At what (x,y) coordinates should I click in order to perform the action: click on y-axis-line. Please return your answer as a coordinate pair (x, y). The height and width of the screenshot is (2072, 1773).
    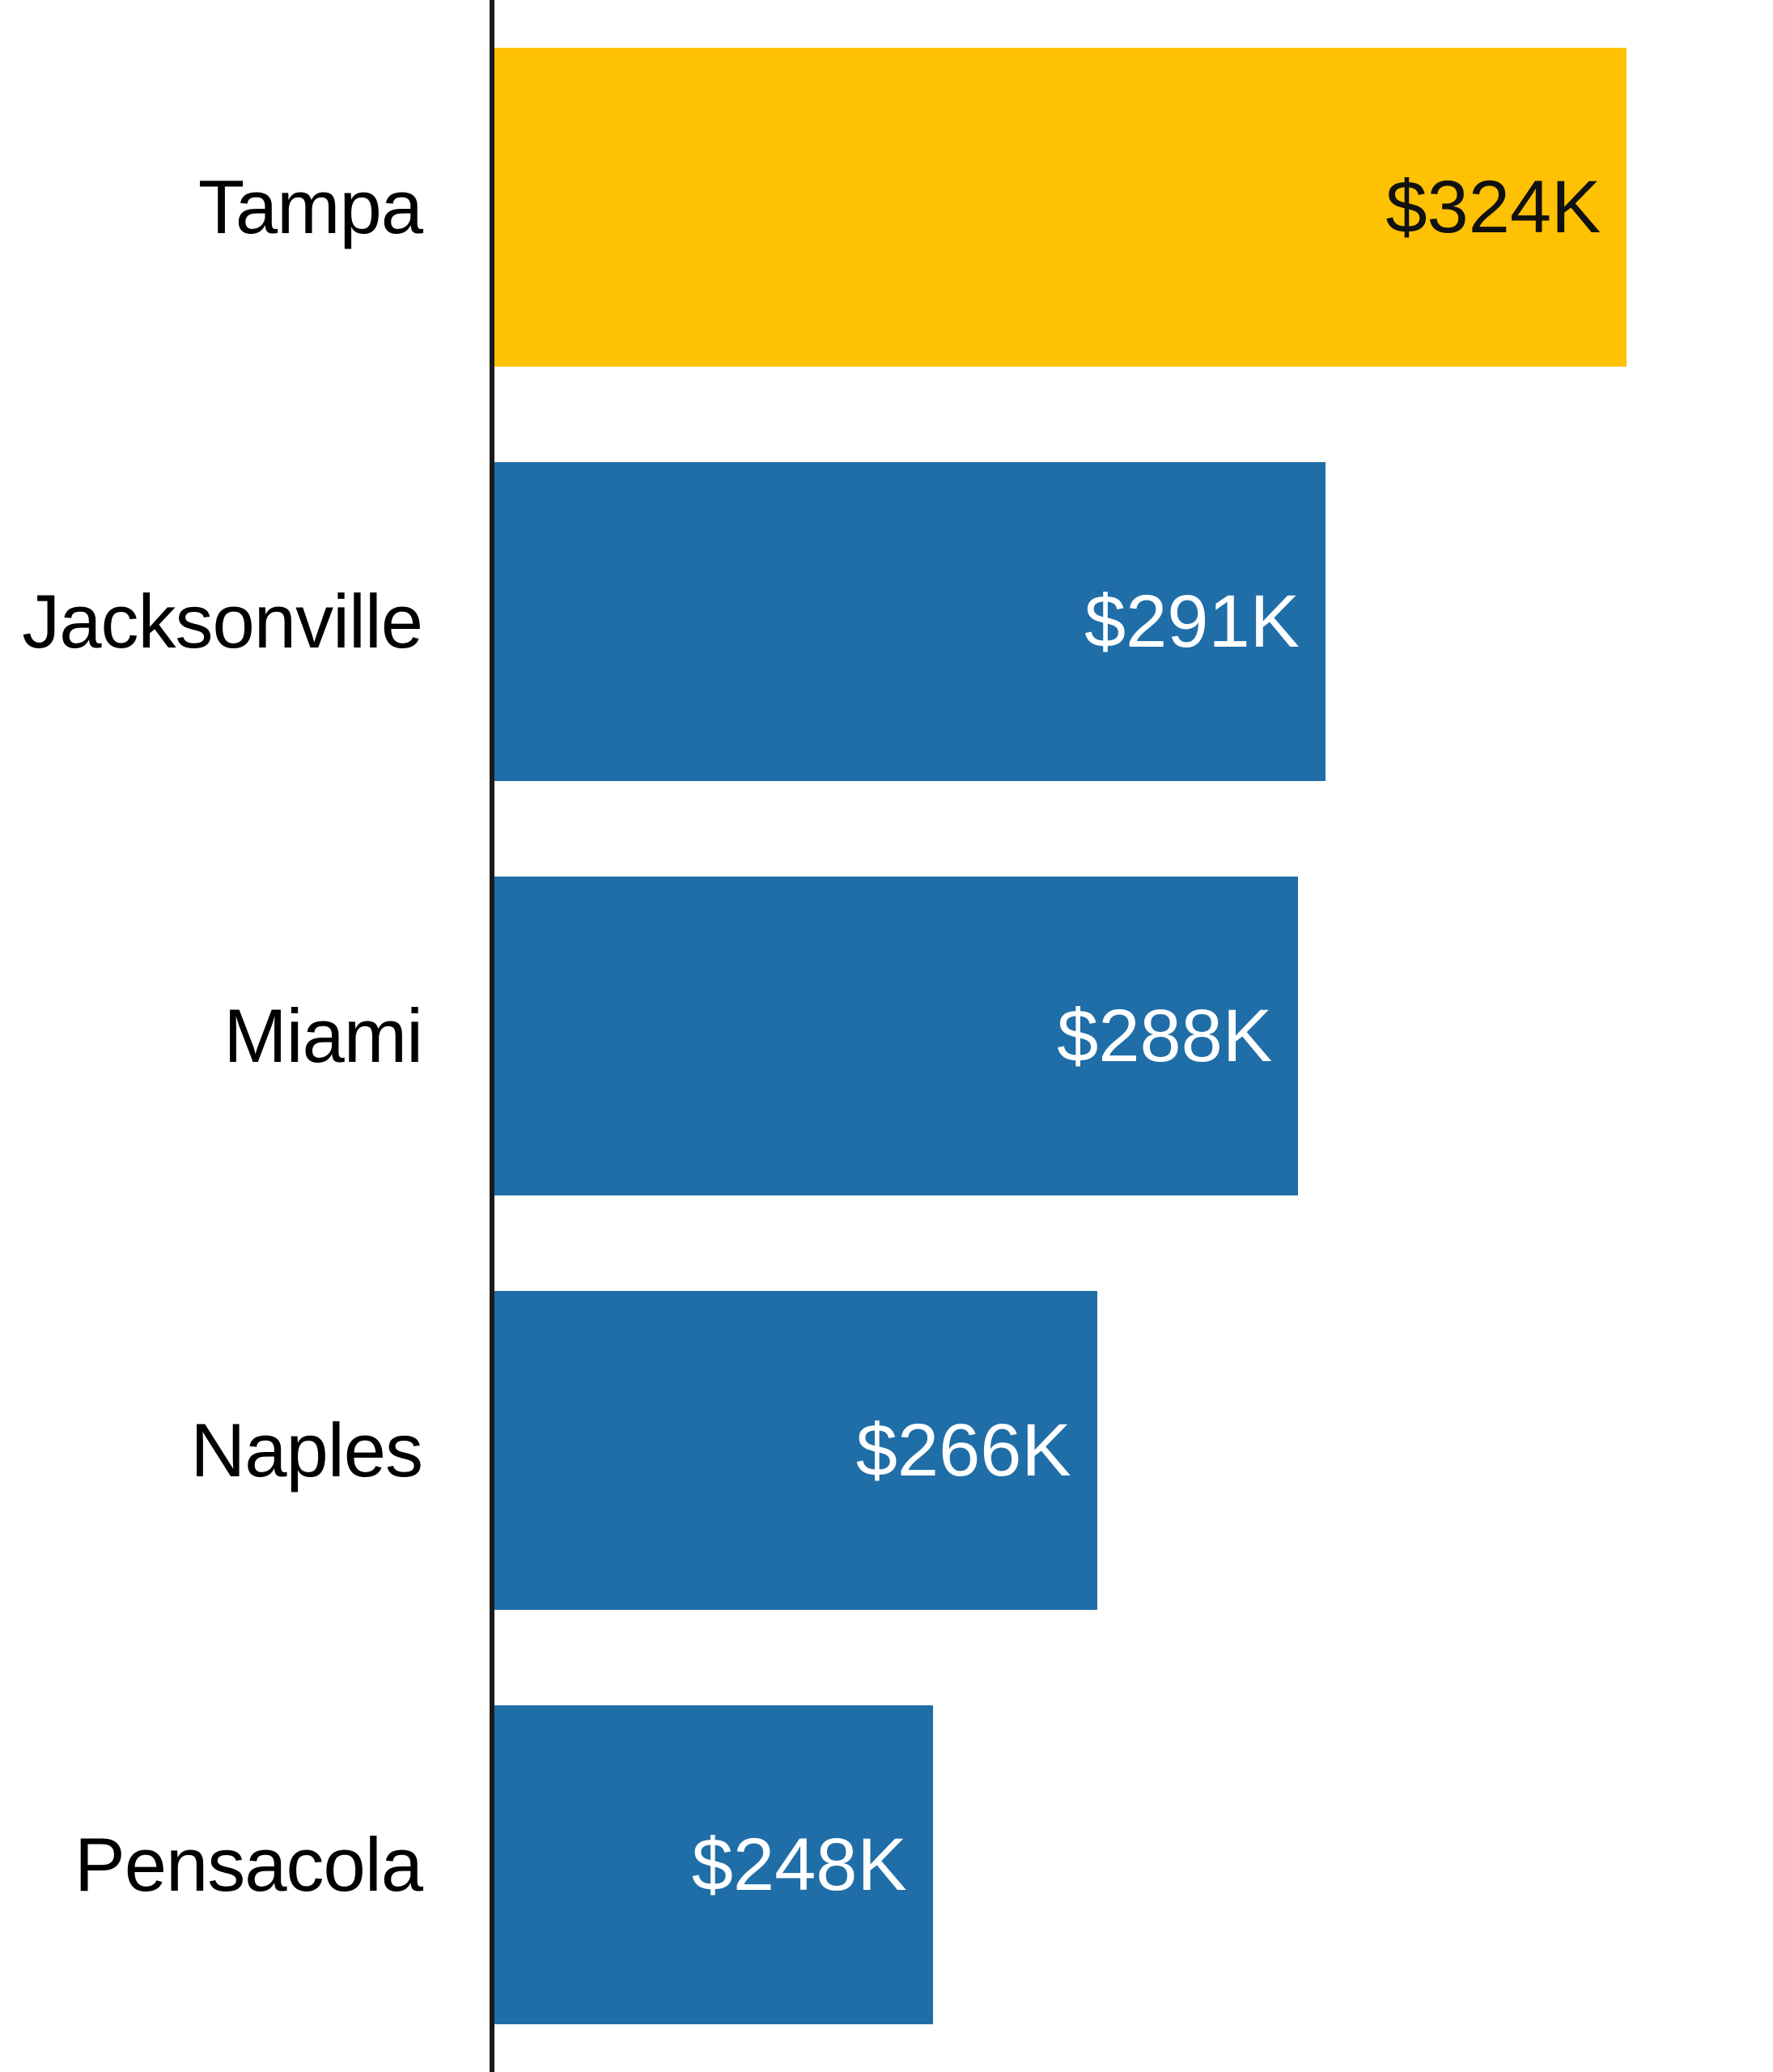
    Looking at the image, I should click on (492, 1036).